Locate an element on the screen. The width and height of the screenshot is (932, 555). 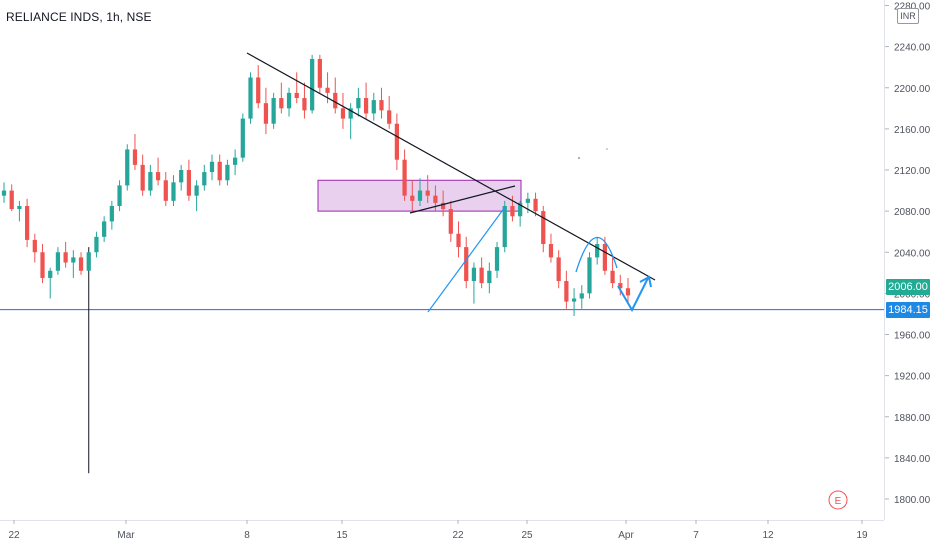
price-tick-label: 1880.00 is located at coordinates (912, 418).